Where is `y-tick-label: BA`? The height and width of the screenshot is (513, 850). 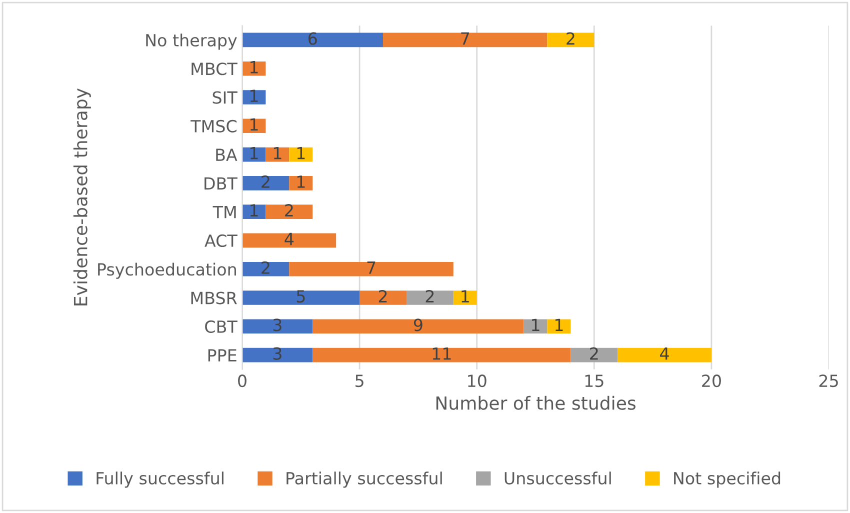 y-tick-label: BA is located at coordinates (227, 154).